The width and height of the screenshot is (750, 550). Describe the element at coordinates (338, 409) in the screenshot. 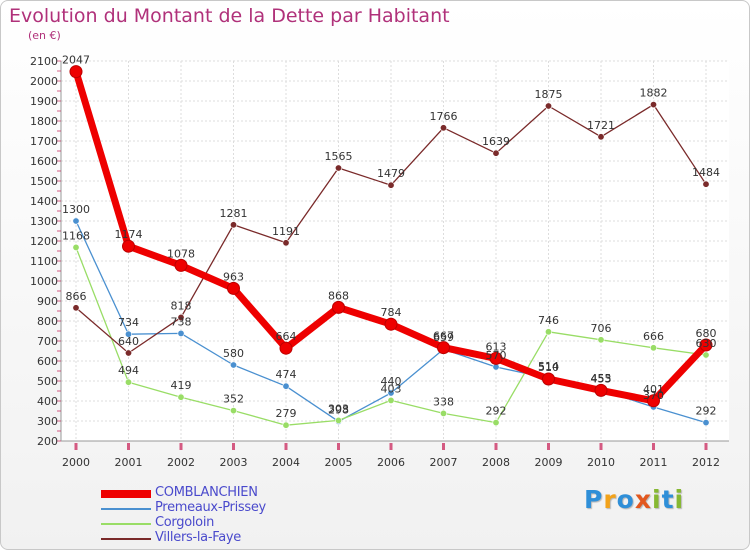

I see `data-label-premeaux-prissey: 298` at that location.